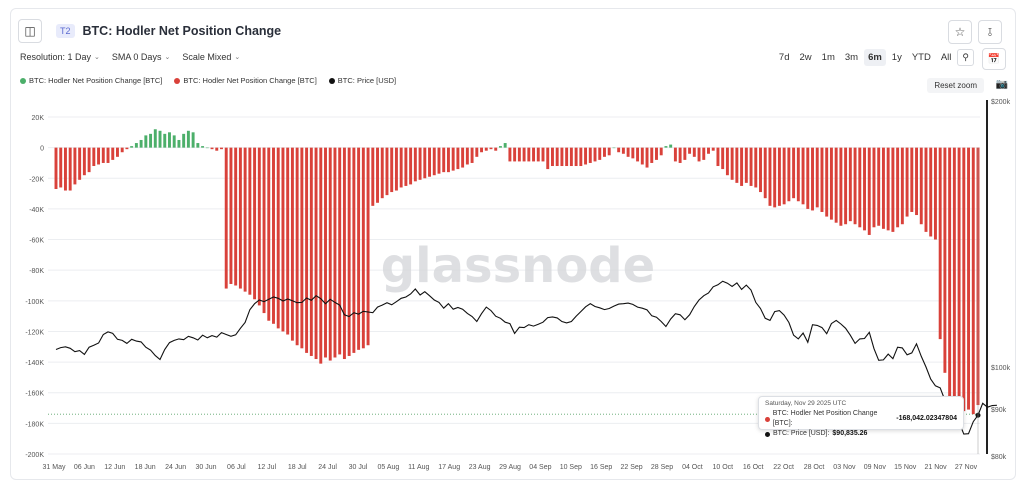 This screenshot has height=483, width=1024. What do you see at coordinates (23, 80) in the screenshot?
I see `legend-dot` at bounding box center [23, 80].